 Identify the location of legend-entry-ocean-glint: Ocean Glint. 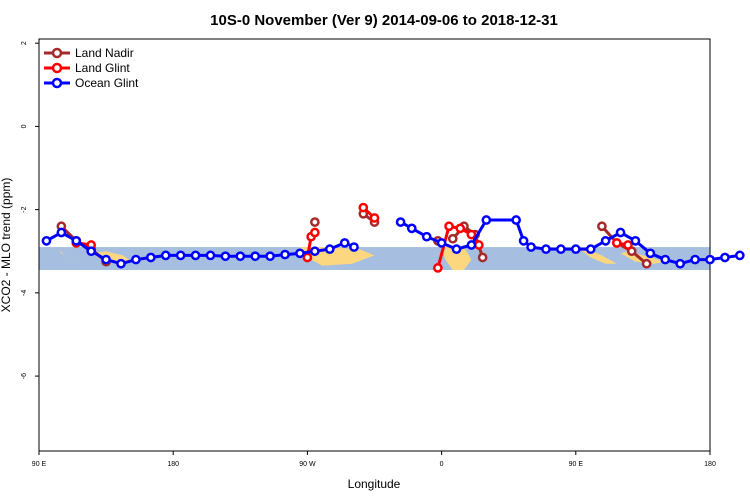
(91, 83).